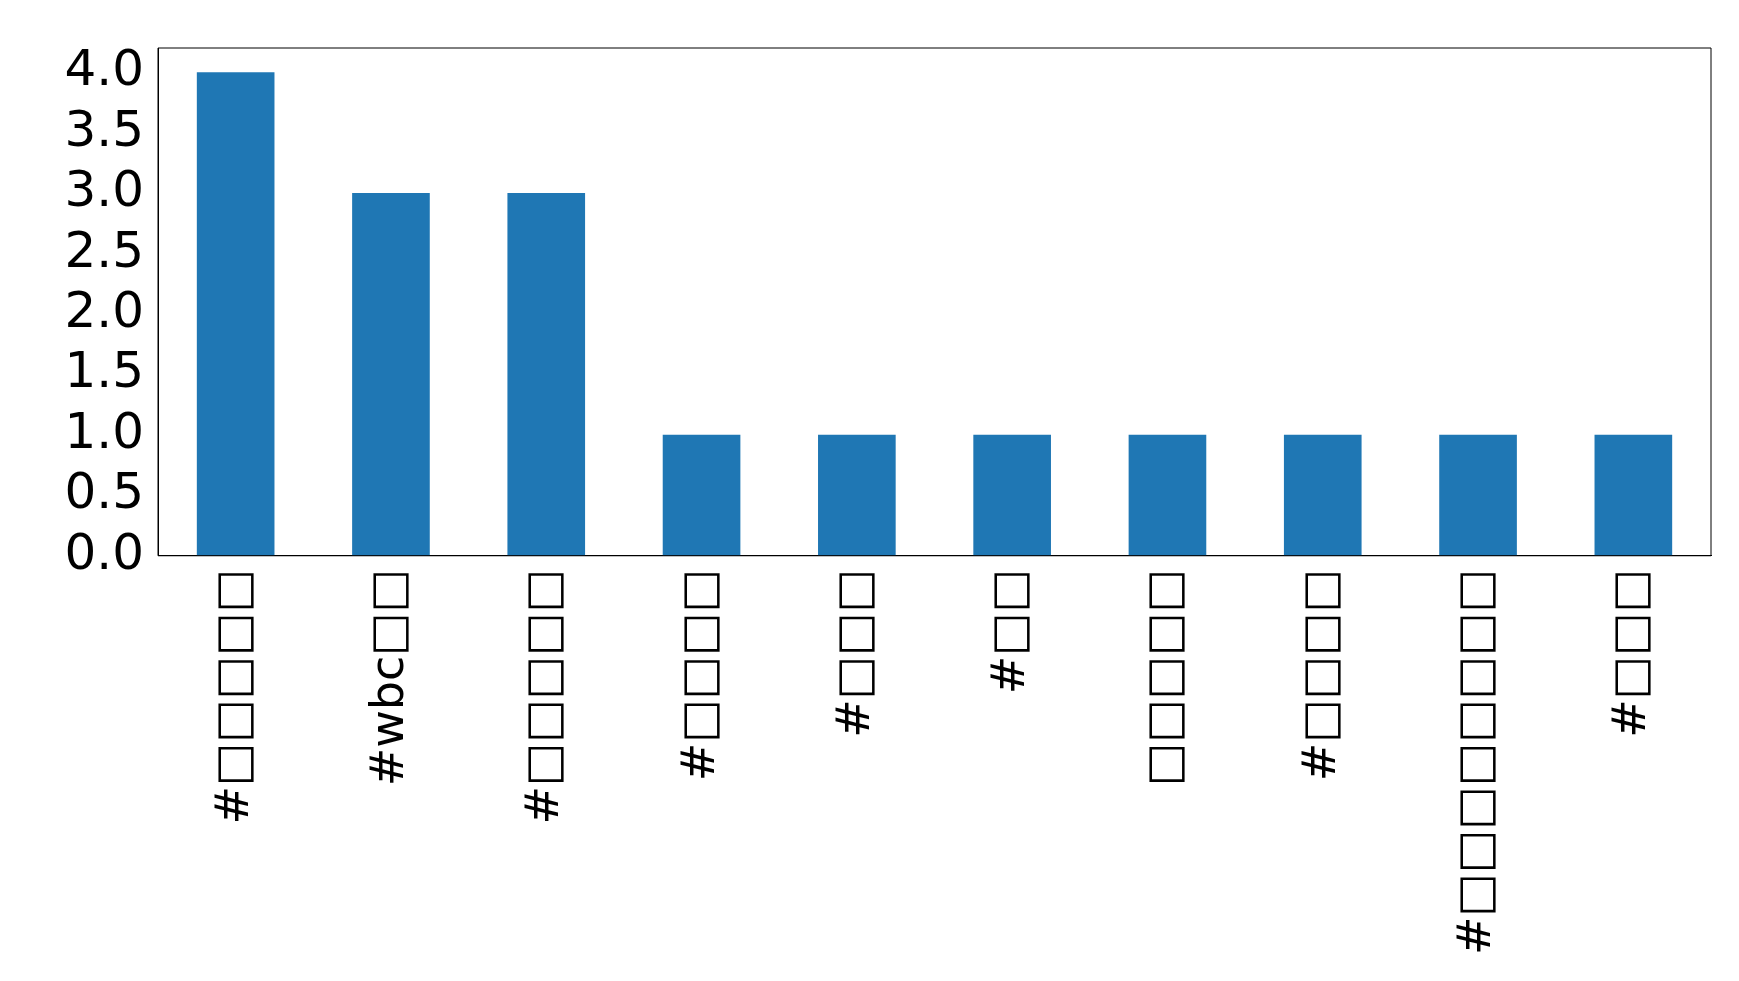 The image size is (1739, 981). What do you see at coordinates (104, 189) in the screenshot?
I see `y-tick-label: 3.0` at bounding box center [104, 189].